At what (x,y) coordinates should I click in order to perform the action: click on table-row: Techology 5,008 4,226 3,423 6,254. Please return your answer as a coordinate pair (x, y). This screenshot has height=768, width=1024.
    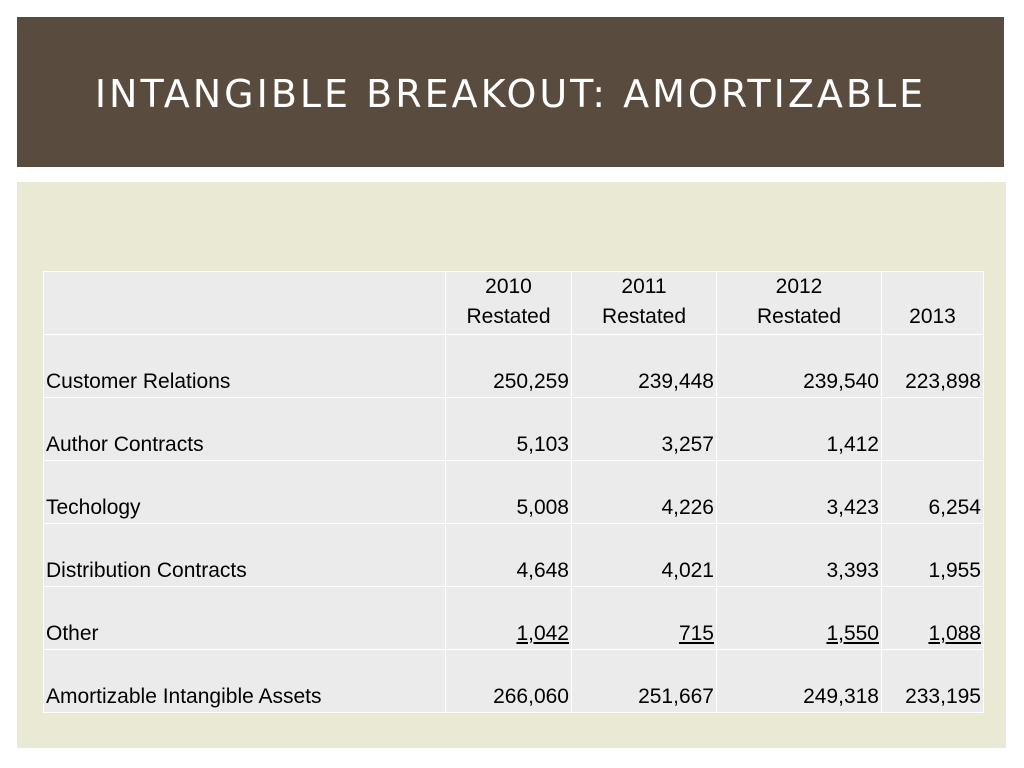
    Looking at the image, I should click on (513, 492).